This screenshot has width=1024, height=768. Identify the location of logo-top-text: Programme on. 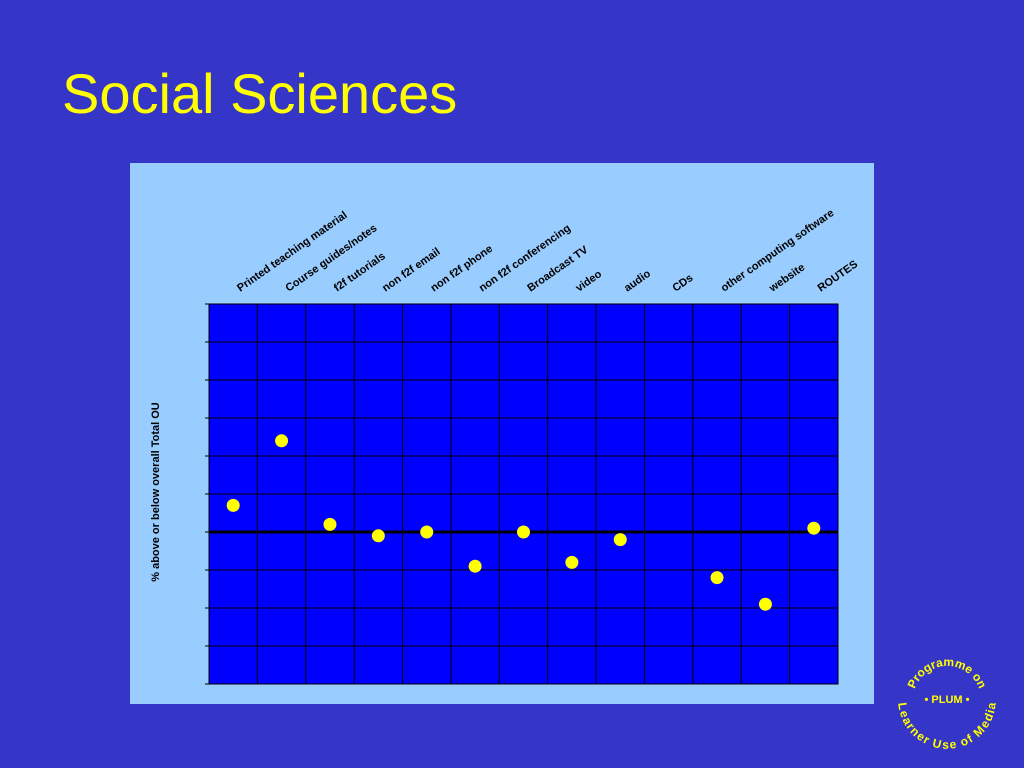
(947, 673).